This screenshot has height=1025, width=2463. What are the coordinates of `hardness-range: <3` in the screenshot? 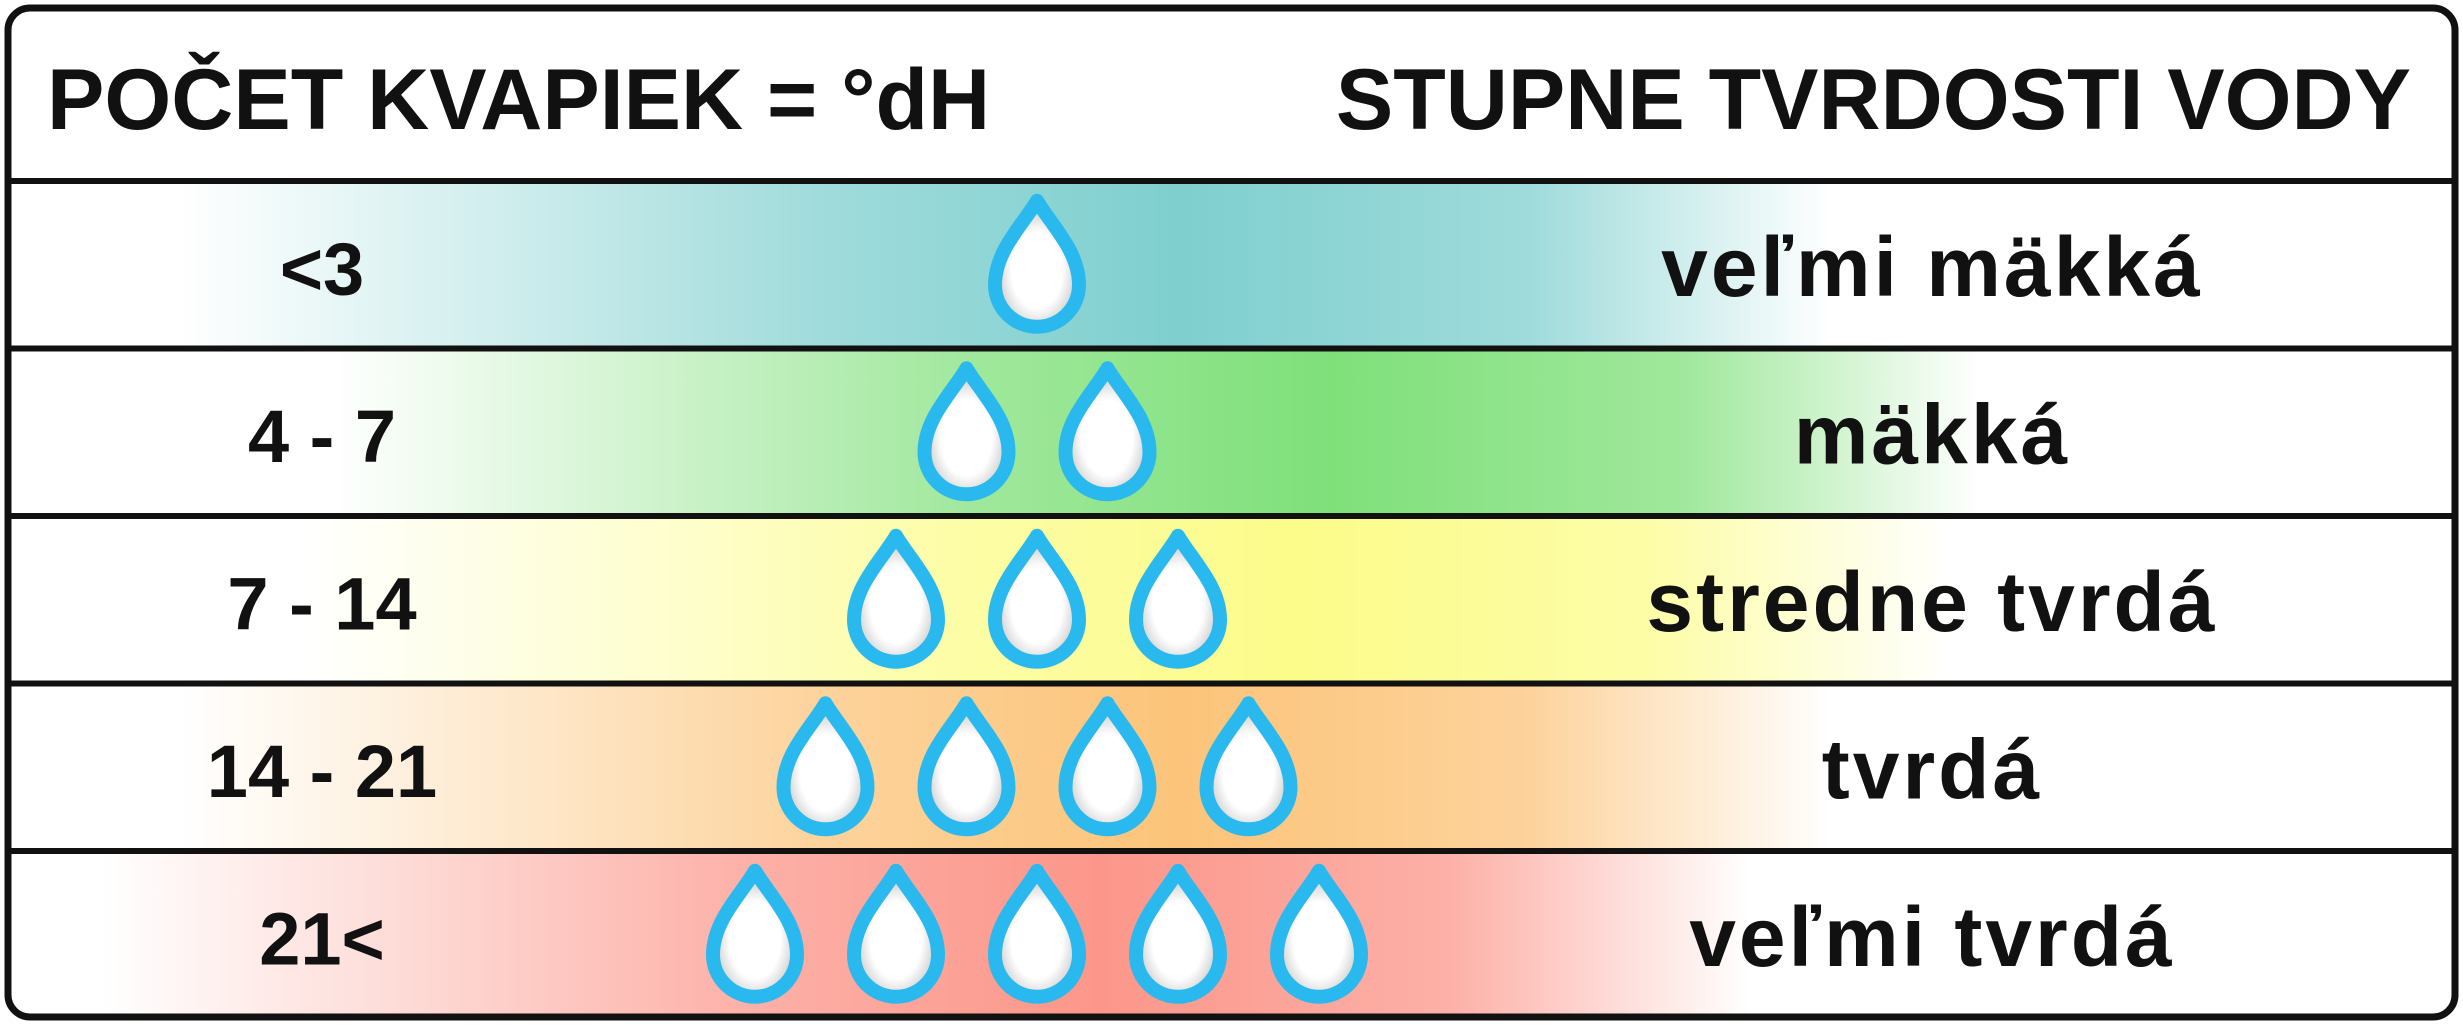 It's located at (322, 268).